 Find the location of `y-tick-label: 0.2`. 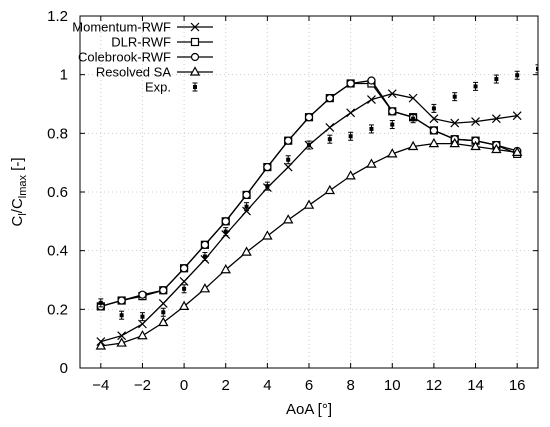

y-tick-label: 0.2 is located at coordinates (57, 309).